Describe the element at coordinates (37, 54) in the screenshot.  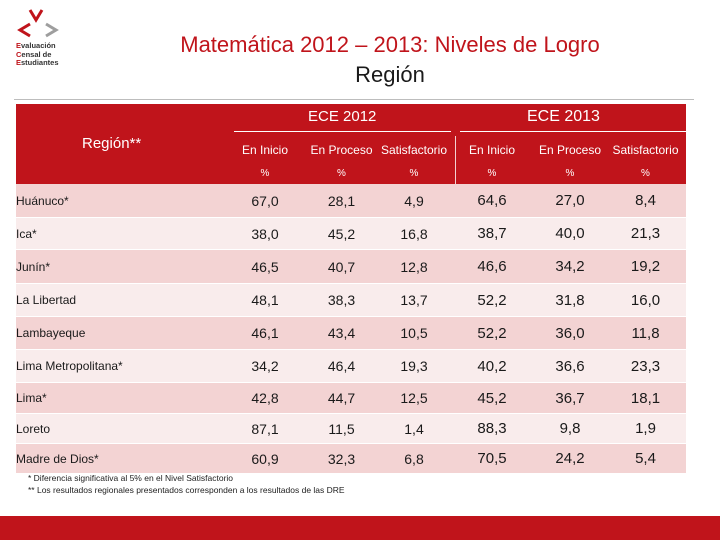
I see `logo-wordmark: Evaluación Censal de Estudiantes` at that location.